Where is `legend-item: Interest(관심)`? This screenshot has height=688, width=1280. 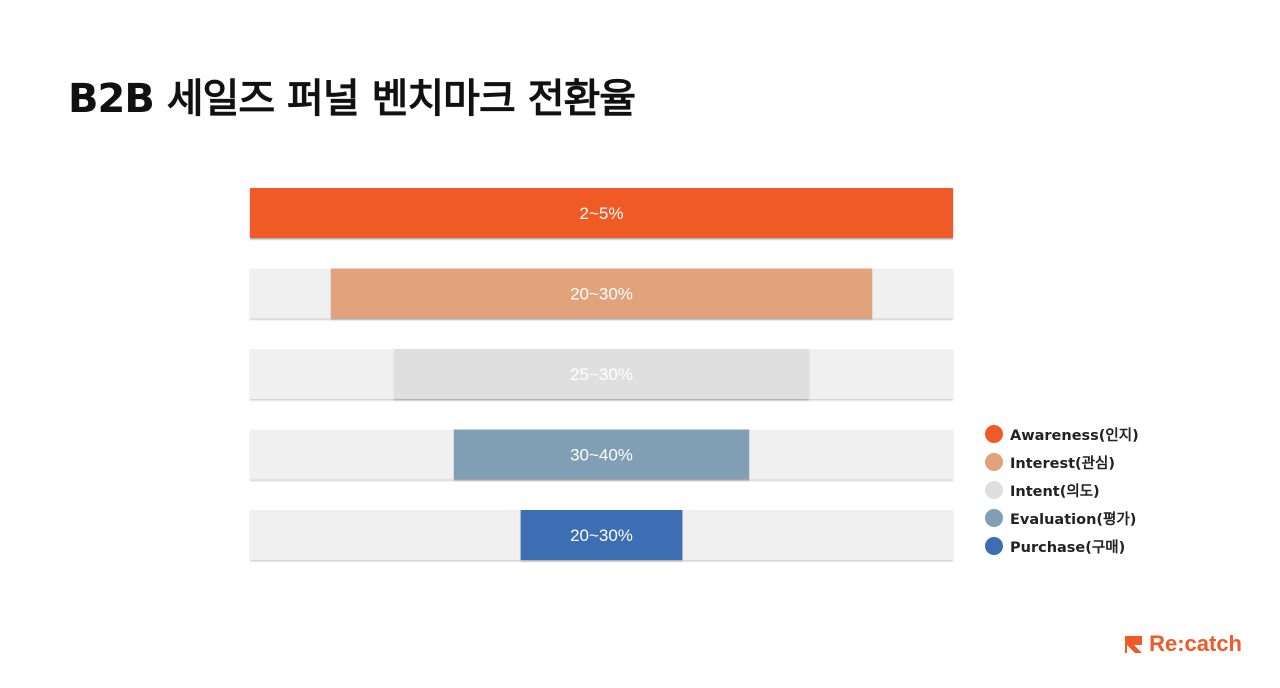 legend-item: Interest(관심) is located at coordinates (1062, 462).